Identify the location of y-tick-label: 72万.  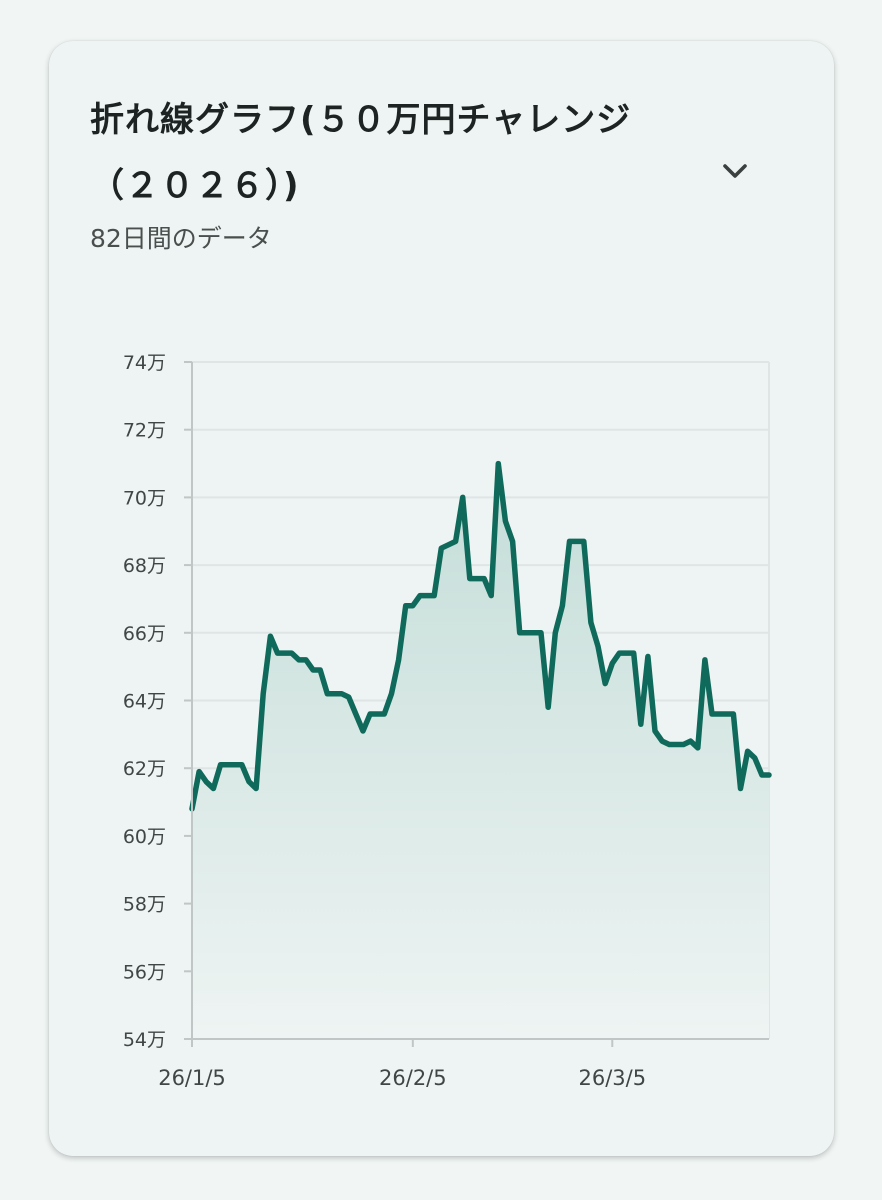
(144, 431).